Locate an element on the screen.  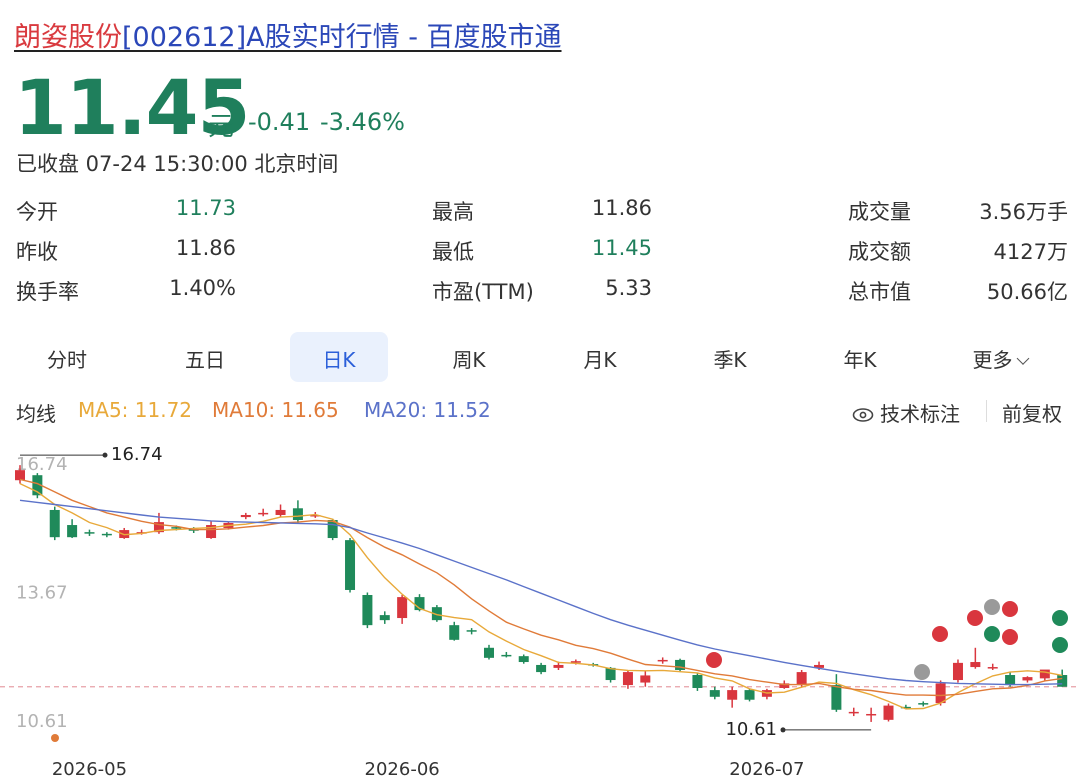
stat-label: 换手率 is located at coordinates (47, 292).